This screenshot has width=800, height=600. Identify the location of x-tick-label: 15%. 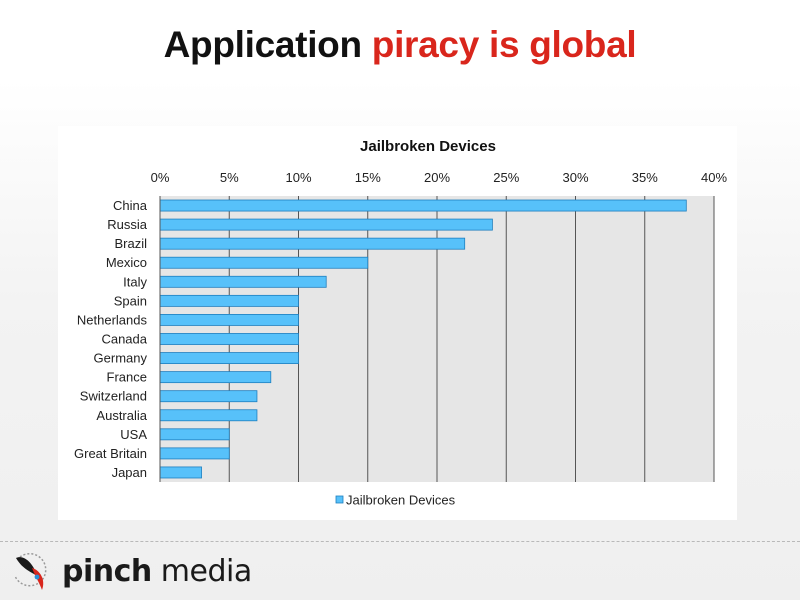
(368, 177).